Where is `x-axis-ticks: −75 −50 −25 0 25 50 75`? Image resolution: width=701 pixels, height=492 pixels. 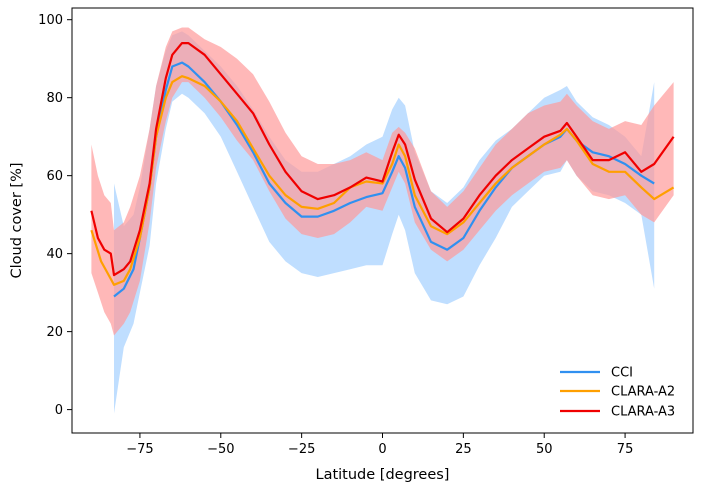
x-axis-ticks: −75 −50 −25 0 25 50 75 is located at coordinates (379, 445).